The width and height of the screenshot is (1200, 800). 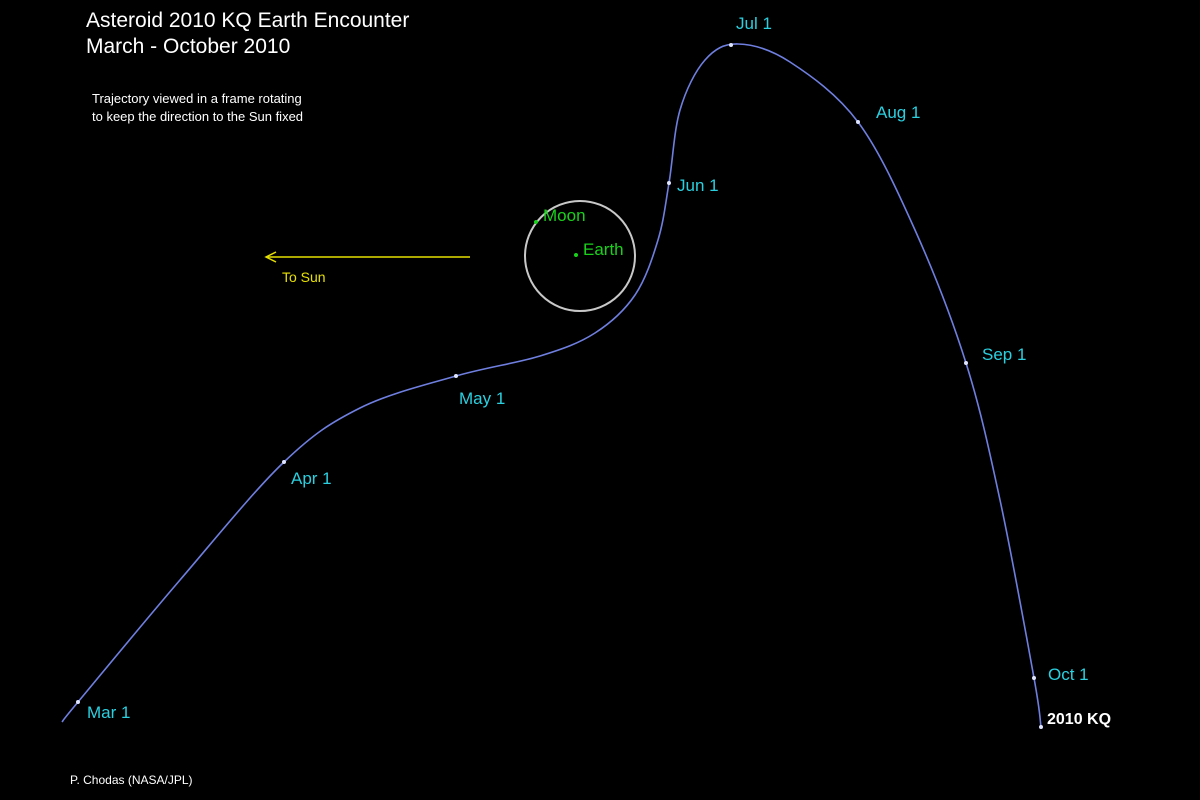 What do you see at coordinates (580, 256) in the screenshot?
I see `moon-orbit` at bounding box center [580, 256].